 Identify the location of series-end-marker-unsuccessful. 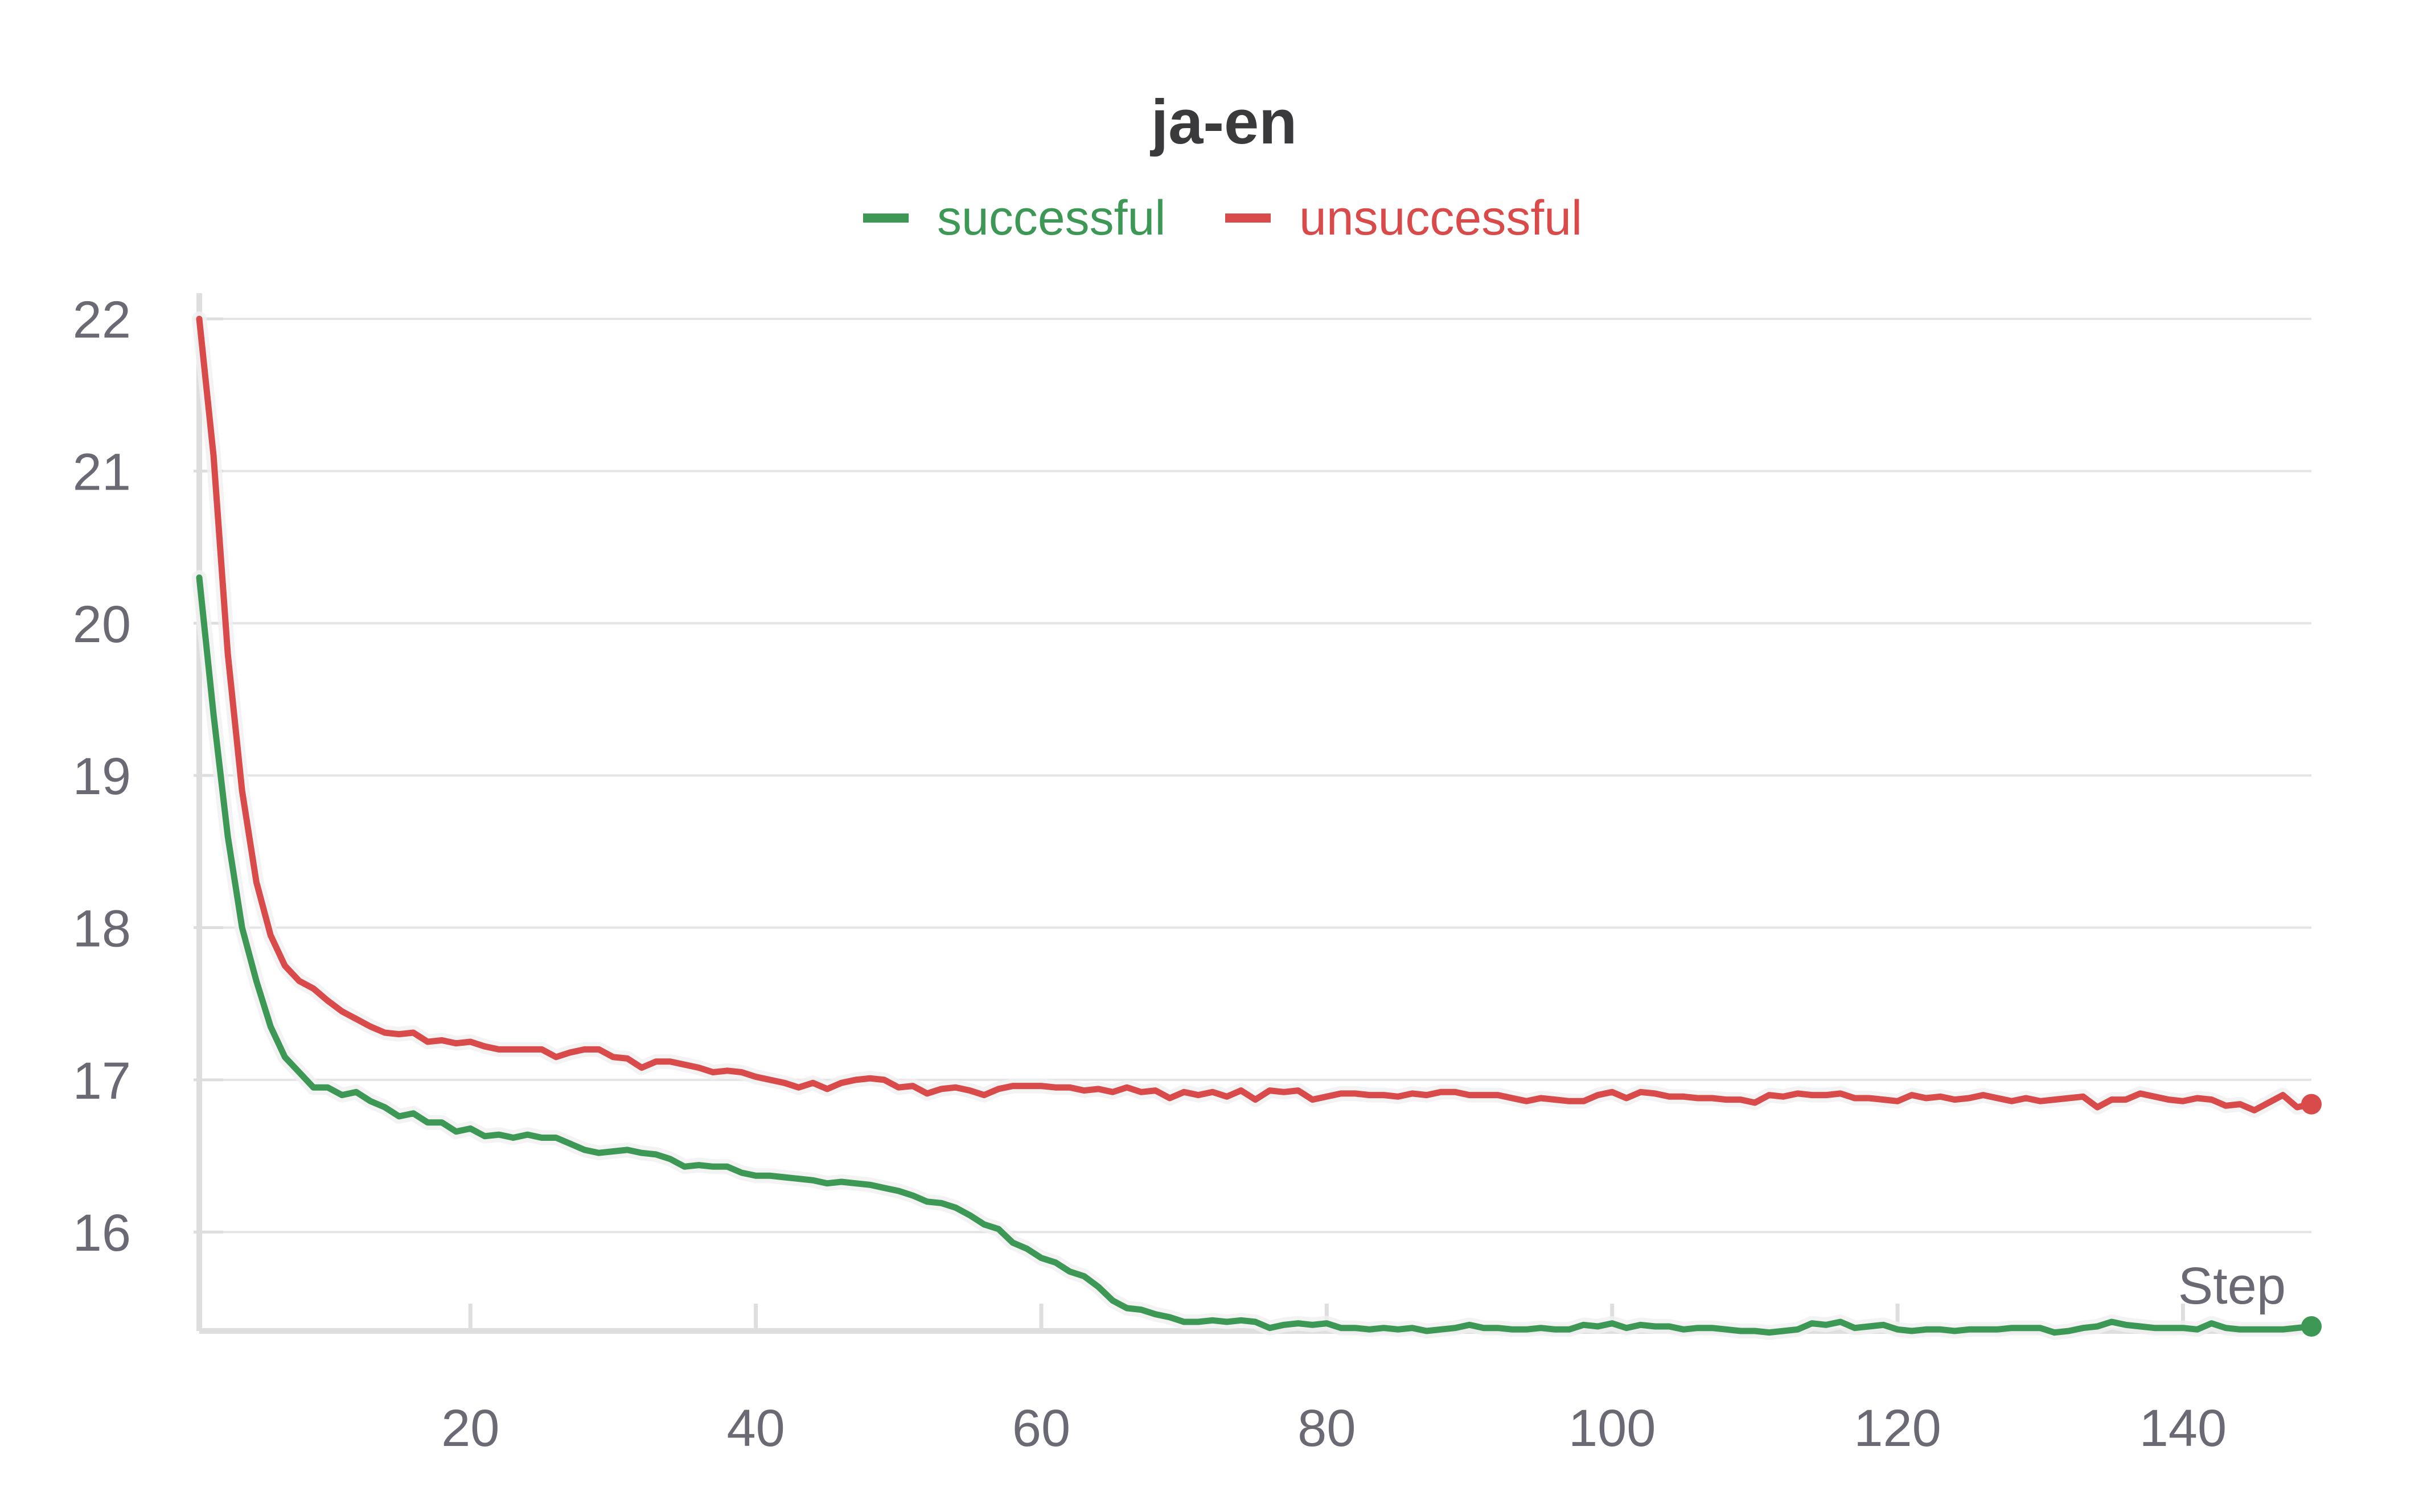
(2311, 1104).